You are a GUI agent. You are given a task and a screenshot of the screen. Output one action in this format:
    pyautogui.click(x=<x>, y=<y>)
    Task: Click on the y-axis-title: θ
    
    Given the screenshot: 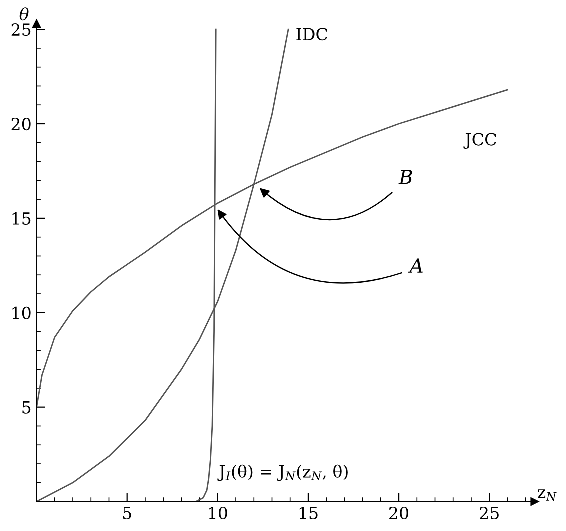 What is the action you would take?
    pyautogui.click(x=24, y=14)
    